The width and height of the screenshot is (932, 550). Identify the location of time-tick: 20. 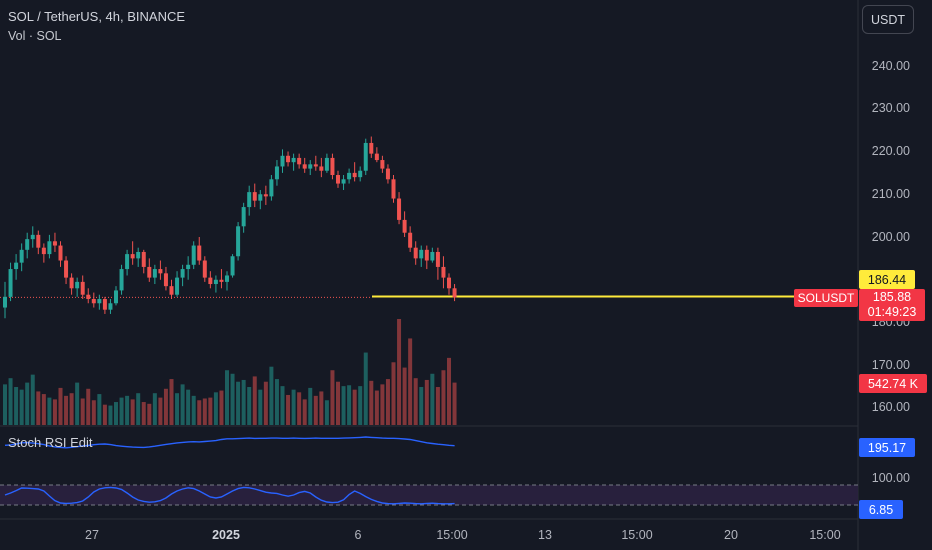
(731, 535).